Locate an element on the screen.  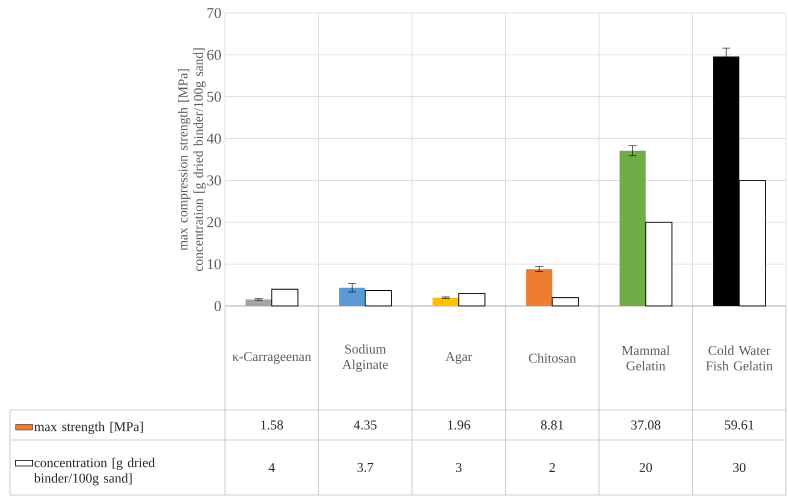
y-tick-label: 60 is located at coordinates (214, 55).